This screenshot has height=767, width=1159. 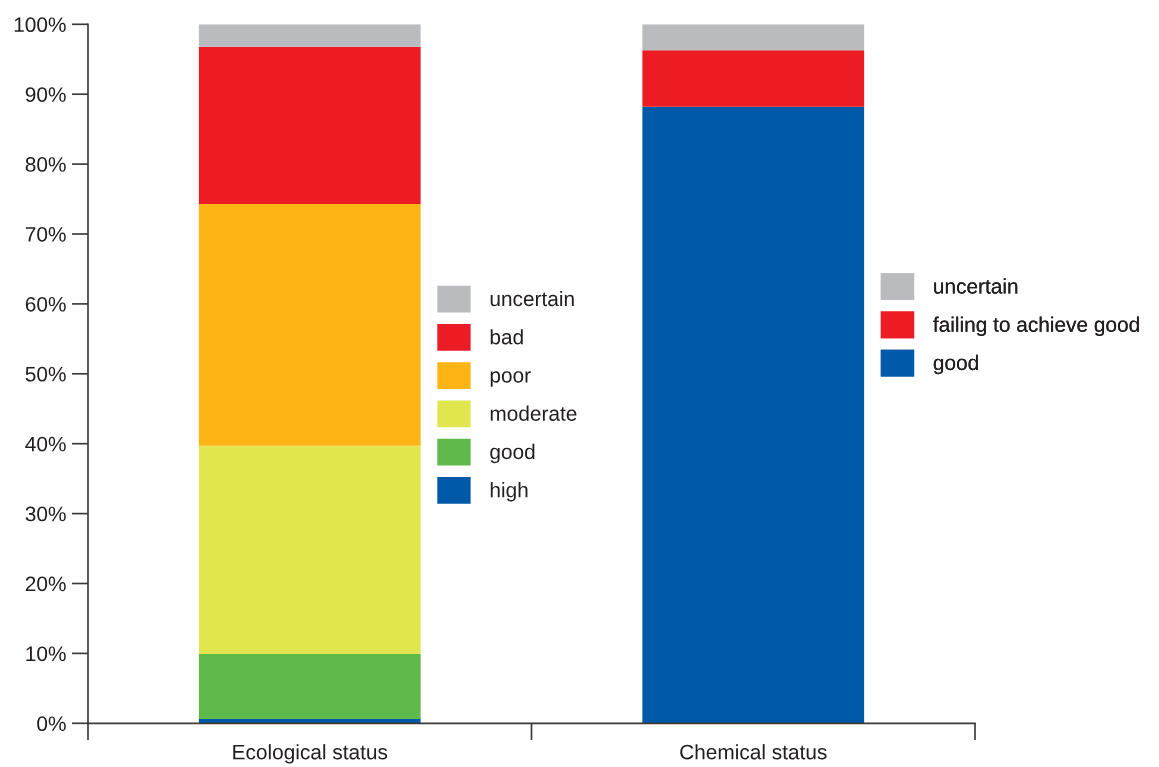 I want to click on y-tick-label: 40%, so click(x=45, y=444).